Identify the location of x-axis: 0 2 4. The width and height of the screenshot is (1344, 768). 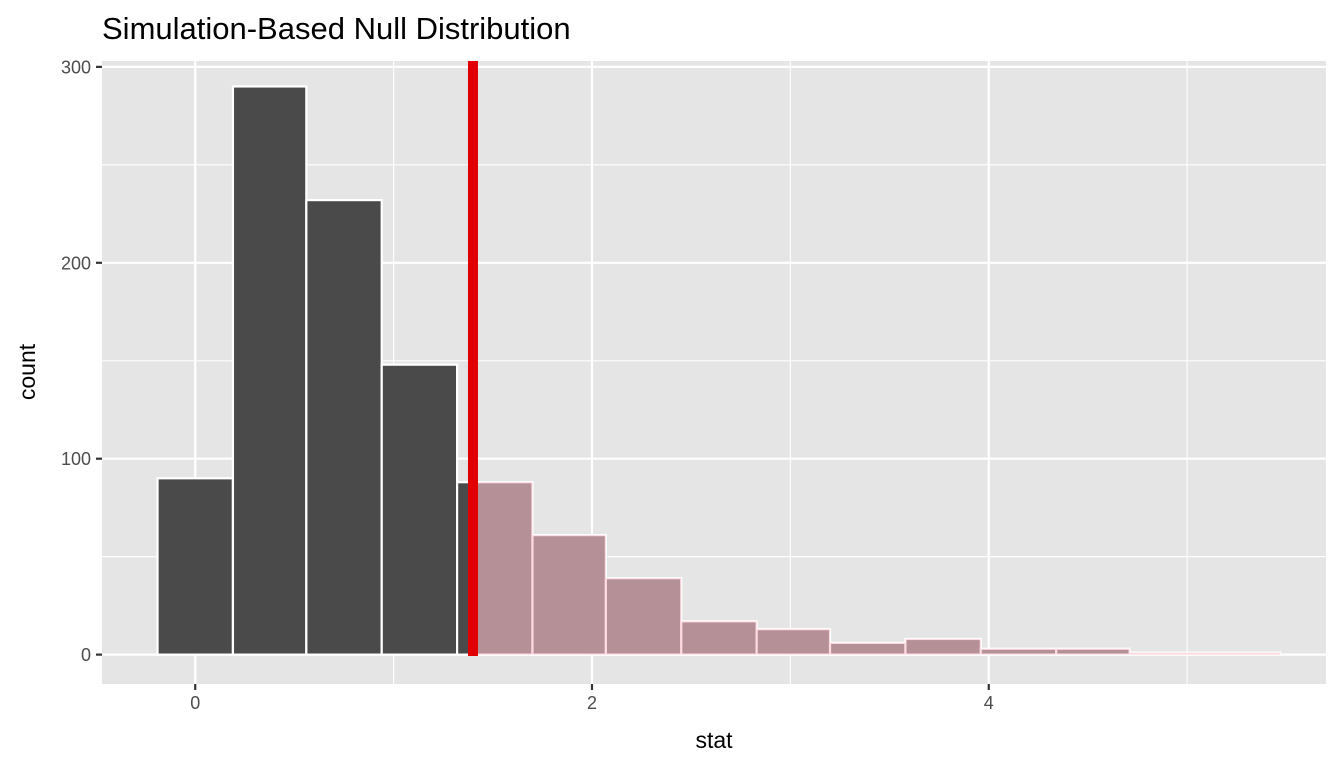
(592, 698).